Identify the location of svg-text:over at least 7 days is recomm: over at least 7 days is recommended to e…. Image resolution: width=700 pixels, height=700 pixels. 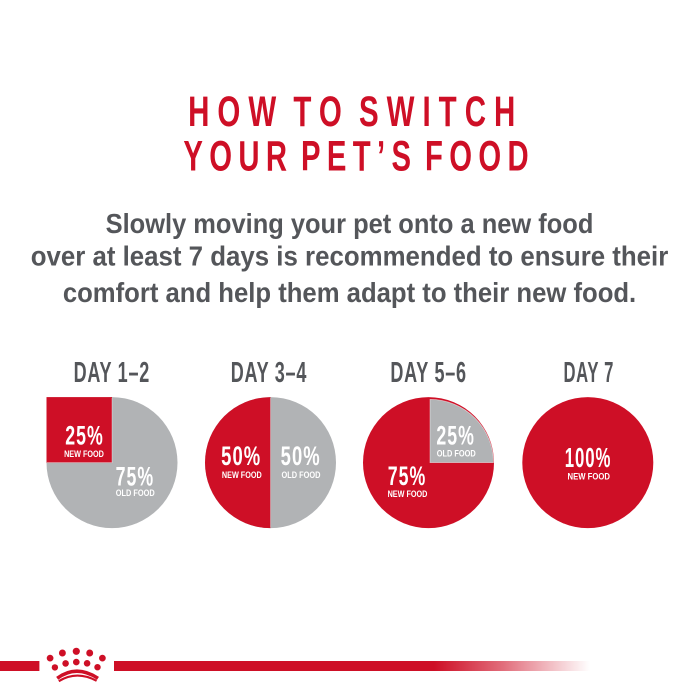
(350, 256).